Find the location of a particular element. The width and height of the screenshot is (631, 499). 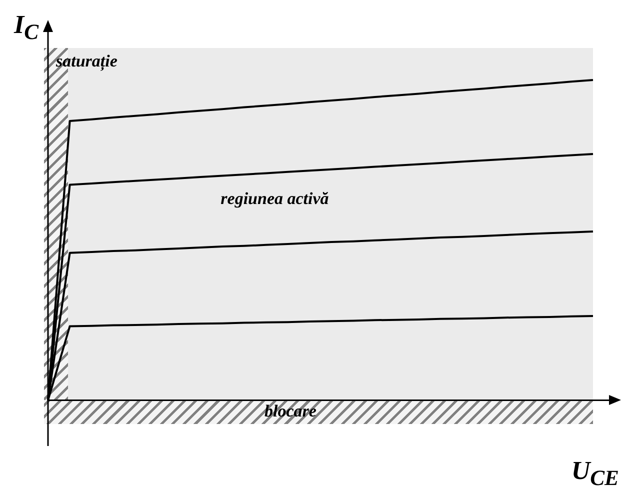

text: saturație is located at coordinates (86, 61).